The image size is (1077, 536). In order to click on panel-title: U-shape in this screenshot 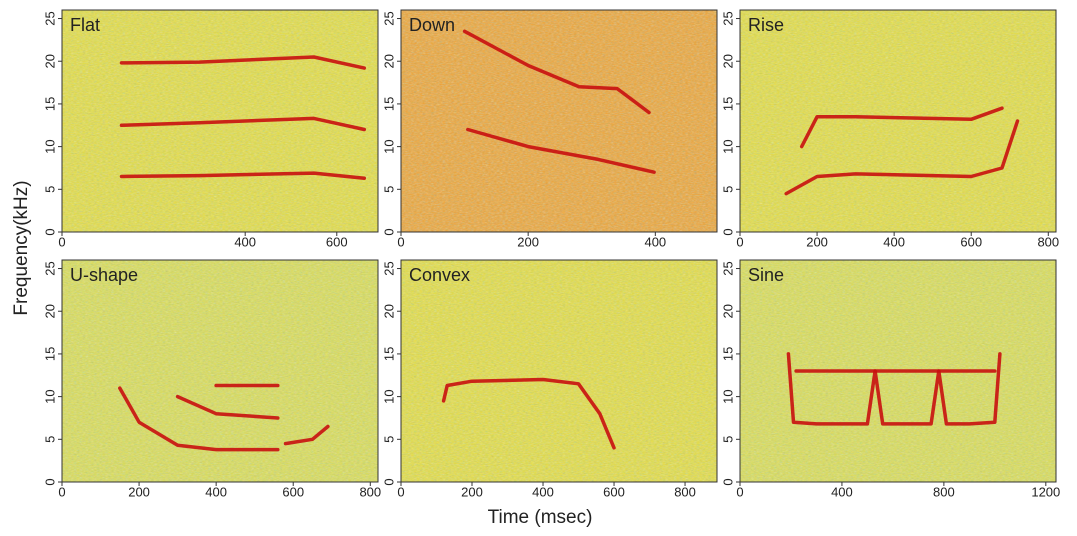, I will do `click(104, 275)`.